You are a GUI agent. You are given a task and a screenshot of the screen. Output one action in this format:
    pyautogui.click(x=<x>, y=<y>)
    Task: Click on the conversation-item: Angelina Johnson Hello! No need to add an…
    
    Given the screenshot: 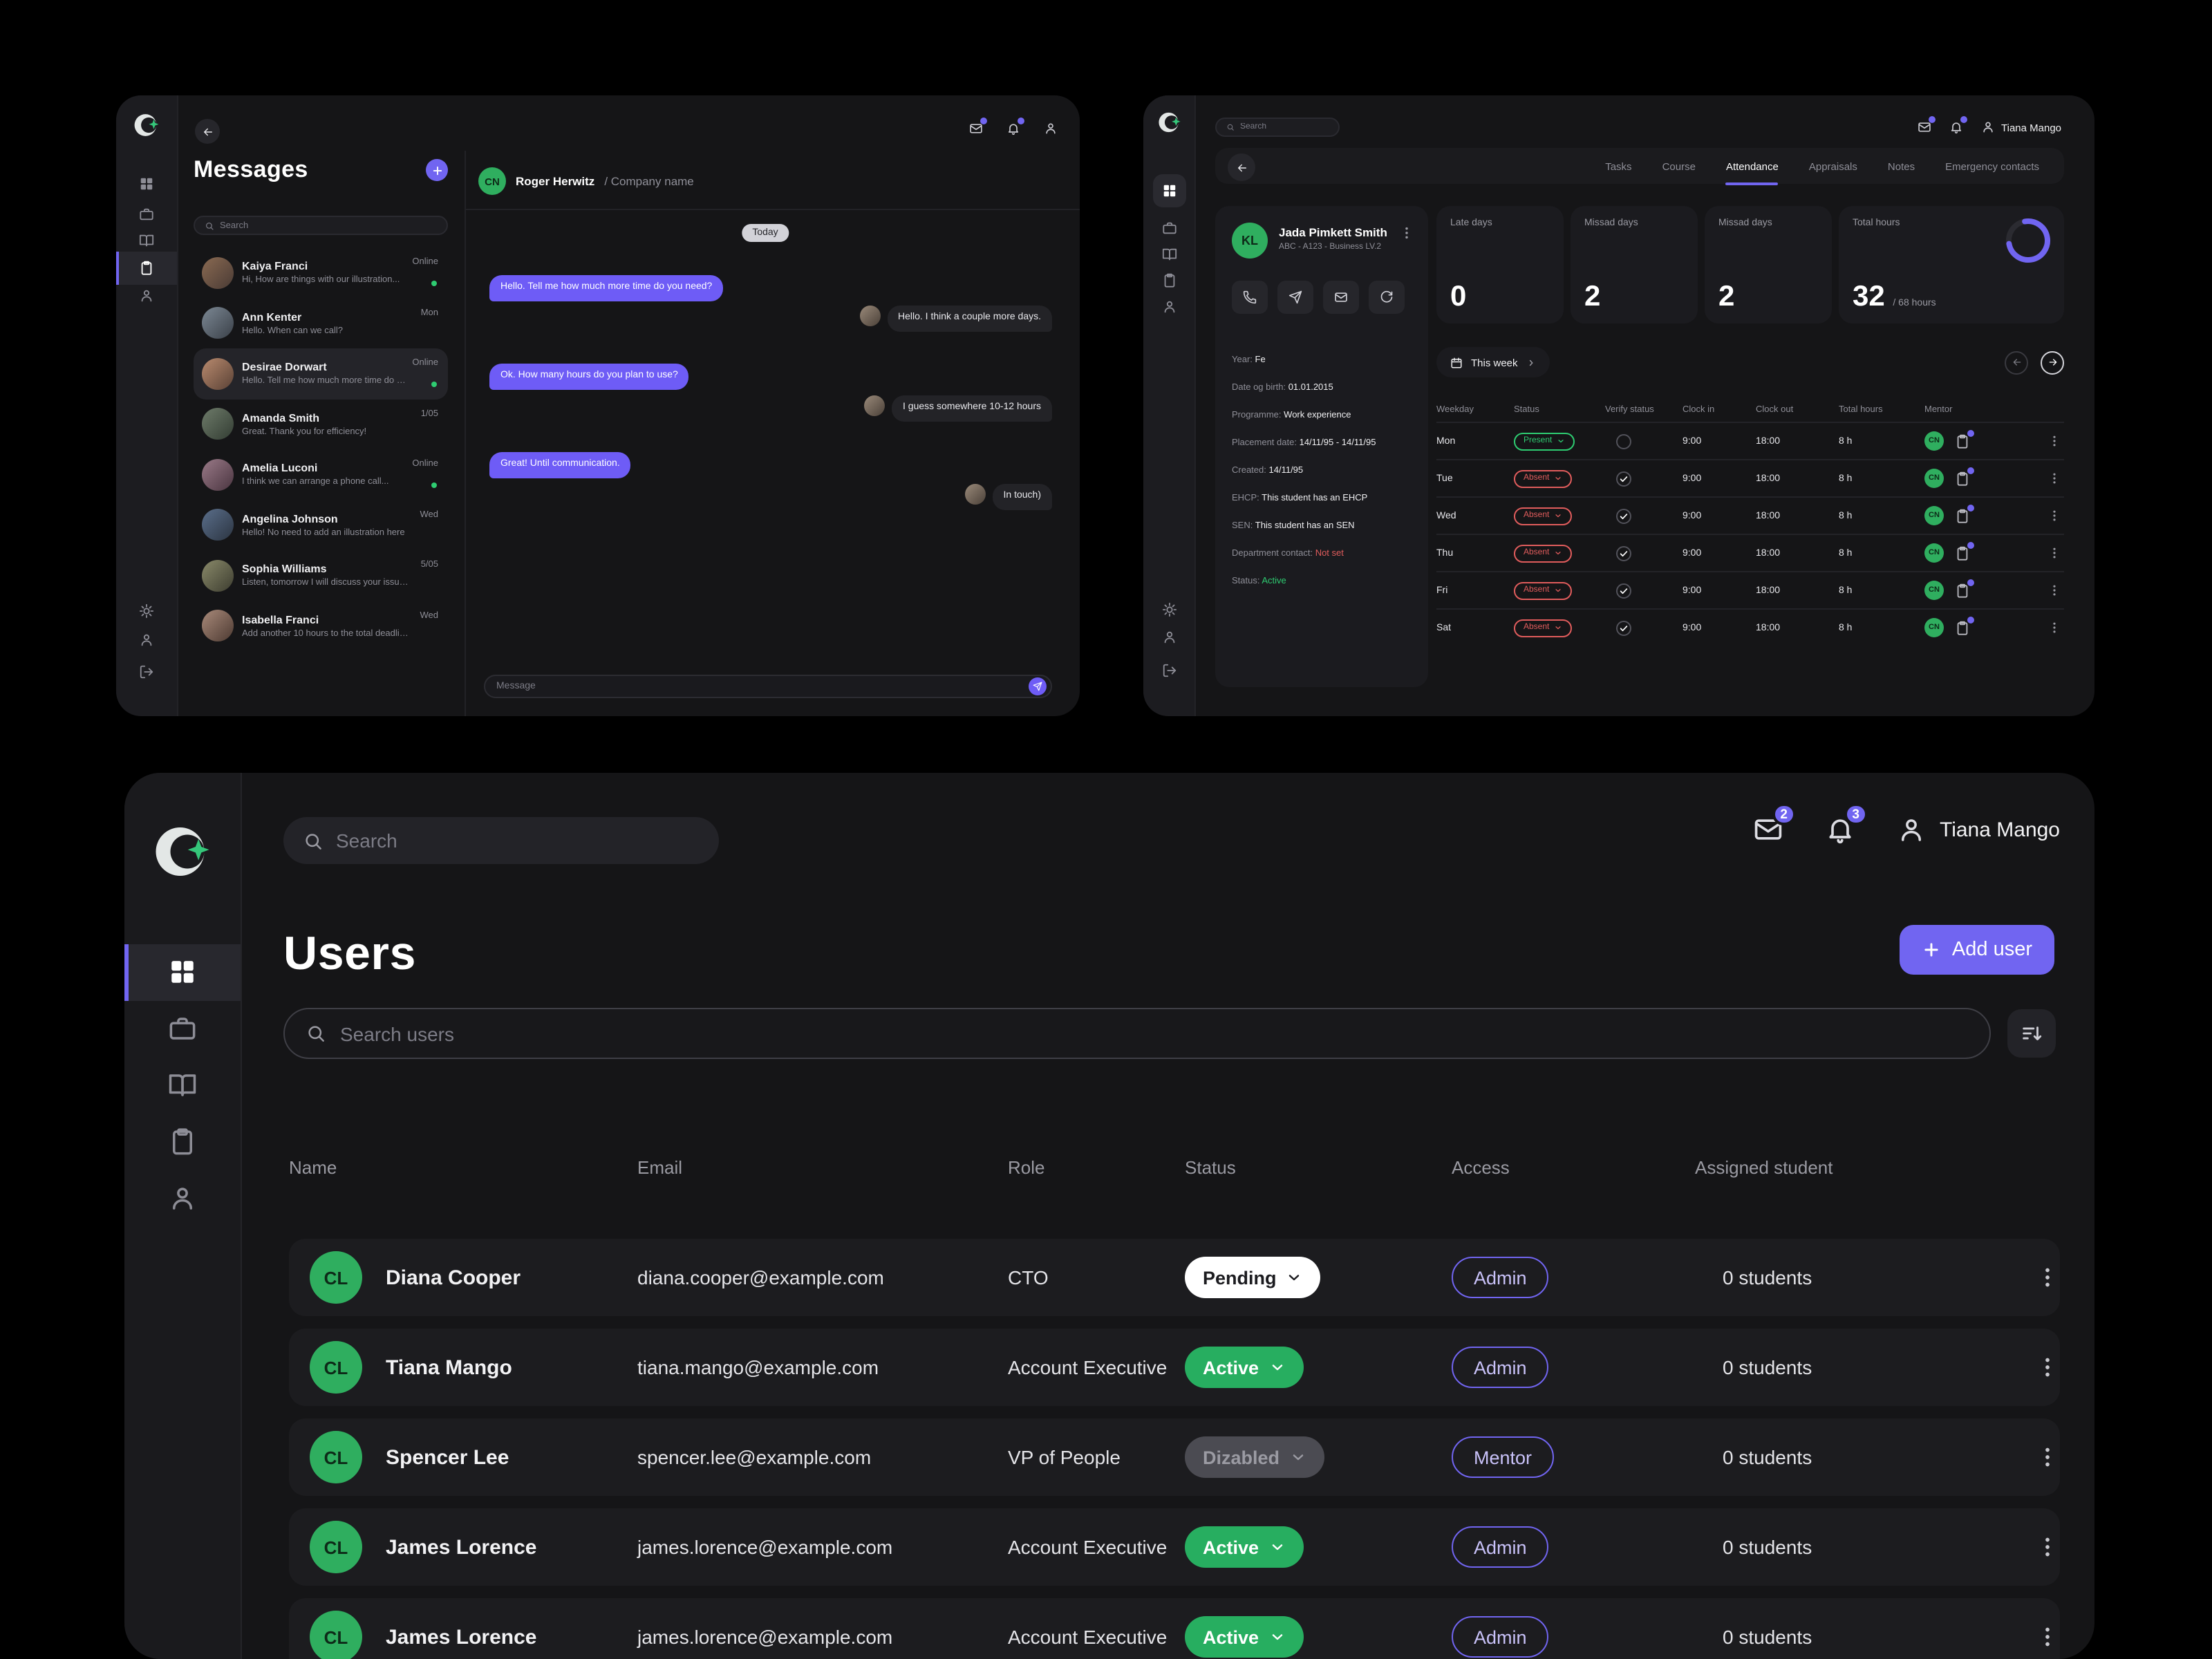 What is the action you would take?
    pyautogui.click(x=321, y=525)
    